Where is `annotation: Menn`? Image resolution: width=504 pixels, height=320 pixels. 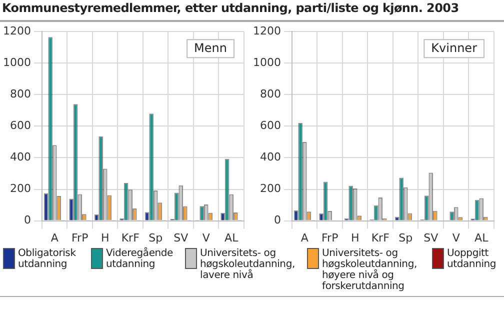 annotation: Menn is located at coordinates (211, 48).